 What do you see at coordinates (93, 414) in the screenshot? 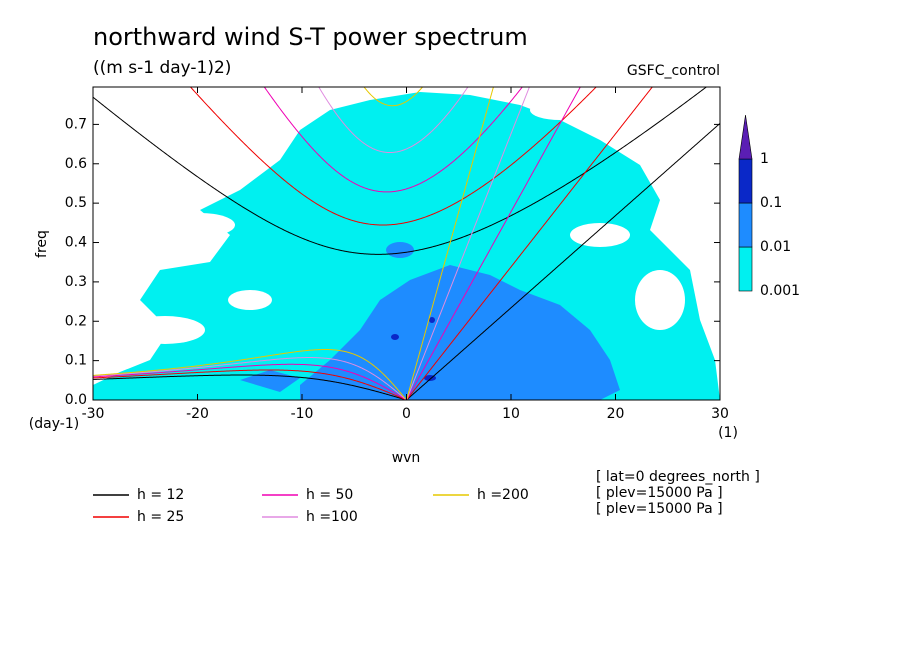
I see `x-tick-label: -30` at bounding box center [93, 414].